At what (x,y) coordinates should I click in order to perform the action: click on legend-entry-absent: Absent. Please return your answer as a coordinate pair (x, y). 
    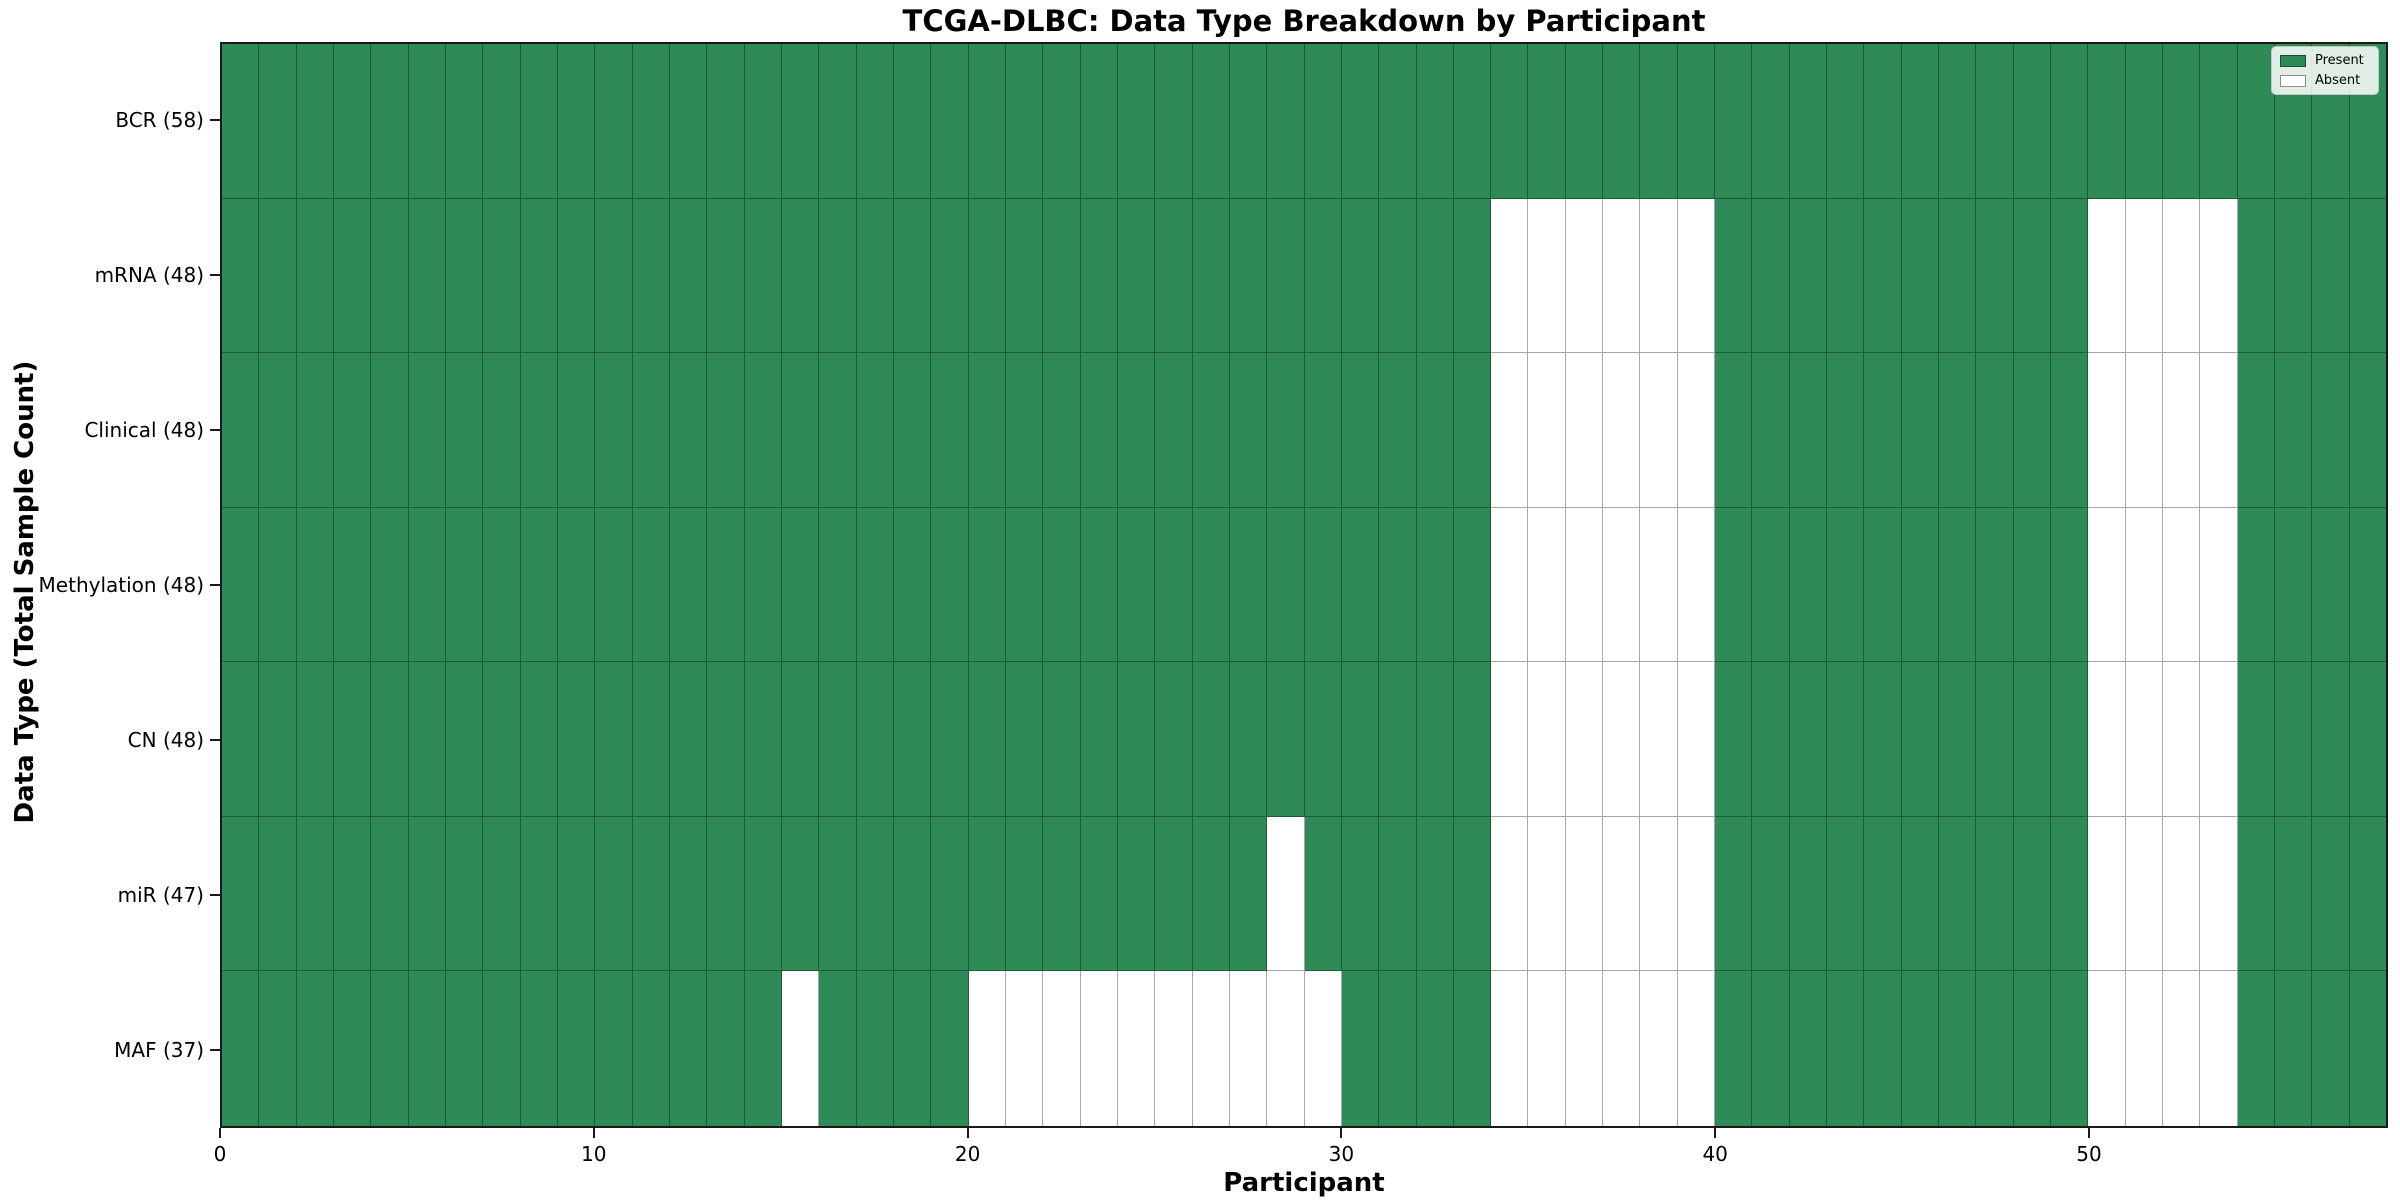
    Looking at the image, I should click on (2325, 80).